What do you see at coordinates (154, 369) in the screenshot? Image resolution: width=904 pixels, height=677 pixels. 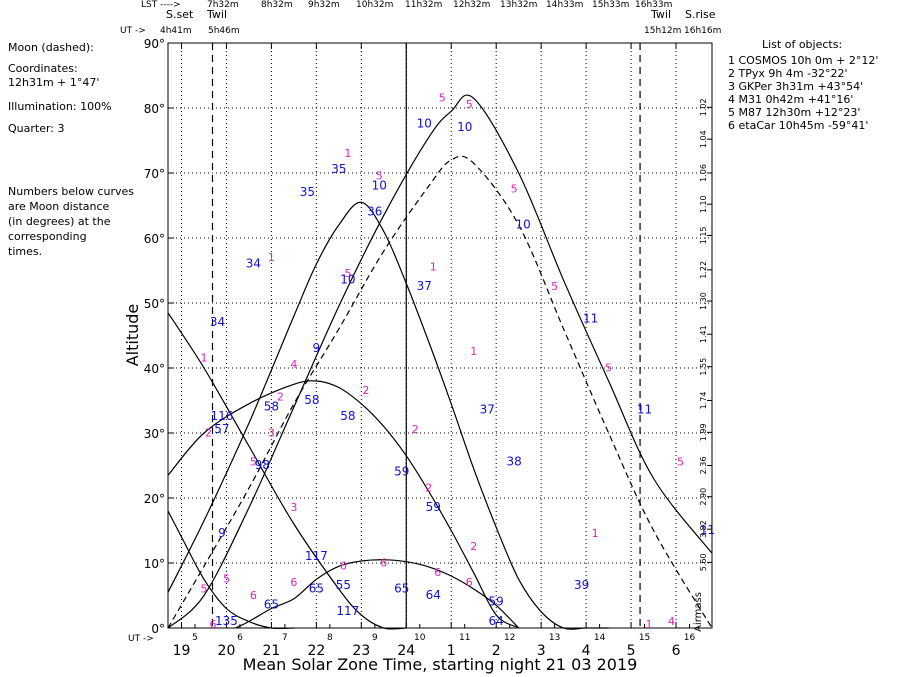 I see `y-tick-label: 40°` at bounding box center [154, 369].